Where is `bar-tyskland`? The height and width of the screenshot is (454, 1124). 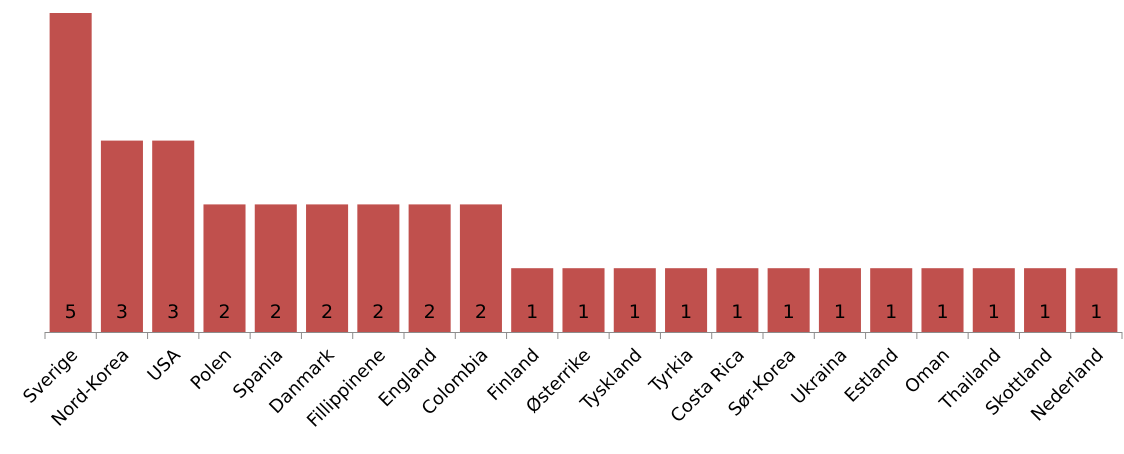 bar-tyskland is located at coordinates (634, 300).